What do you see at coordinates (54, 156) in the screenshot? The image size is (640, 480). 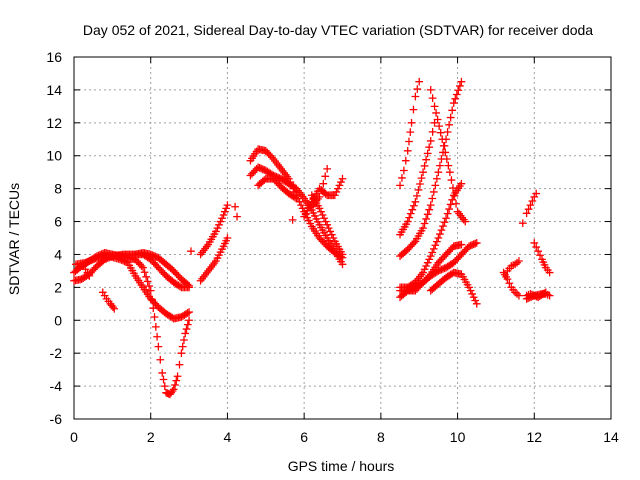 I see `y-tick-label: 10` at bounding box center [54, 156].